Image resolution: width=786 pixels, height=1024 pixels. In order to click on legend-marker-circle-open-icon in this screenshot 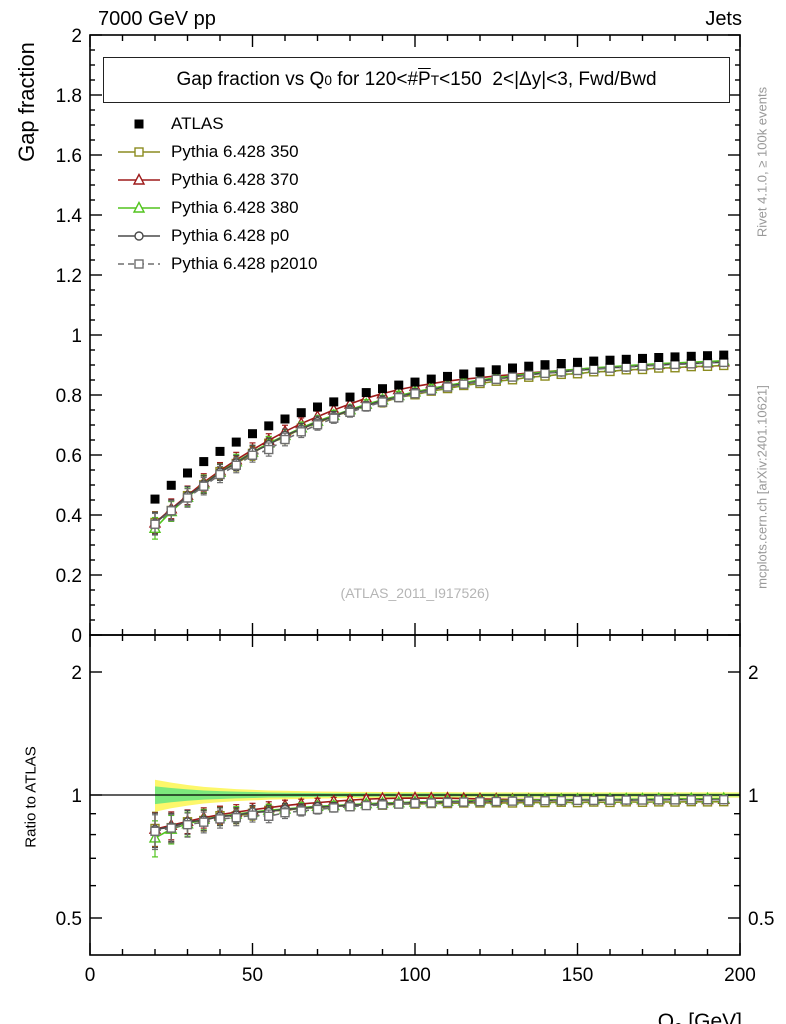, I will do `click(139, 236)`.